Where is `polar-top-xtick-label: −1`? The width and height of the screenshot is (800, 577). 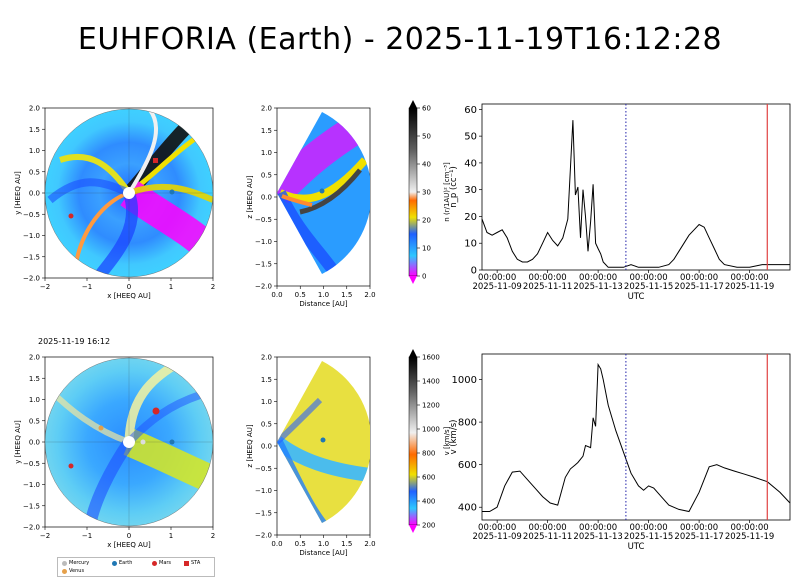
polar-top-xtick-label: −1 is located at coordinates (87, 287).